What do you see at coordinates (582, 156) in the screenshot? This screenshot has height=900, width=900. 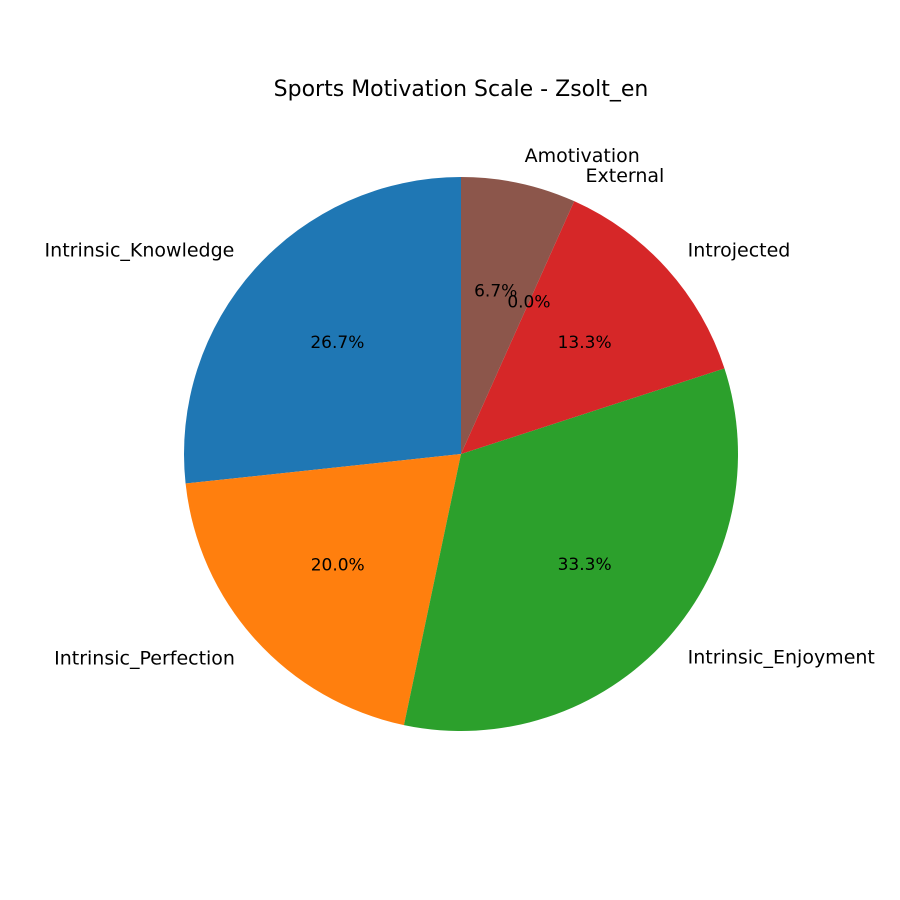 I see `slice-label-amotivation: Amotivation` at bounding box center [582, 156].